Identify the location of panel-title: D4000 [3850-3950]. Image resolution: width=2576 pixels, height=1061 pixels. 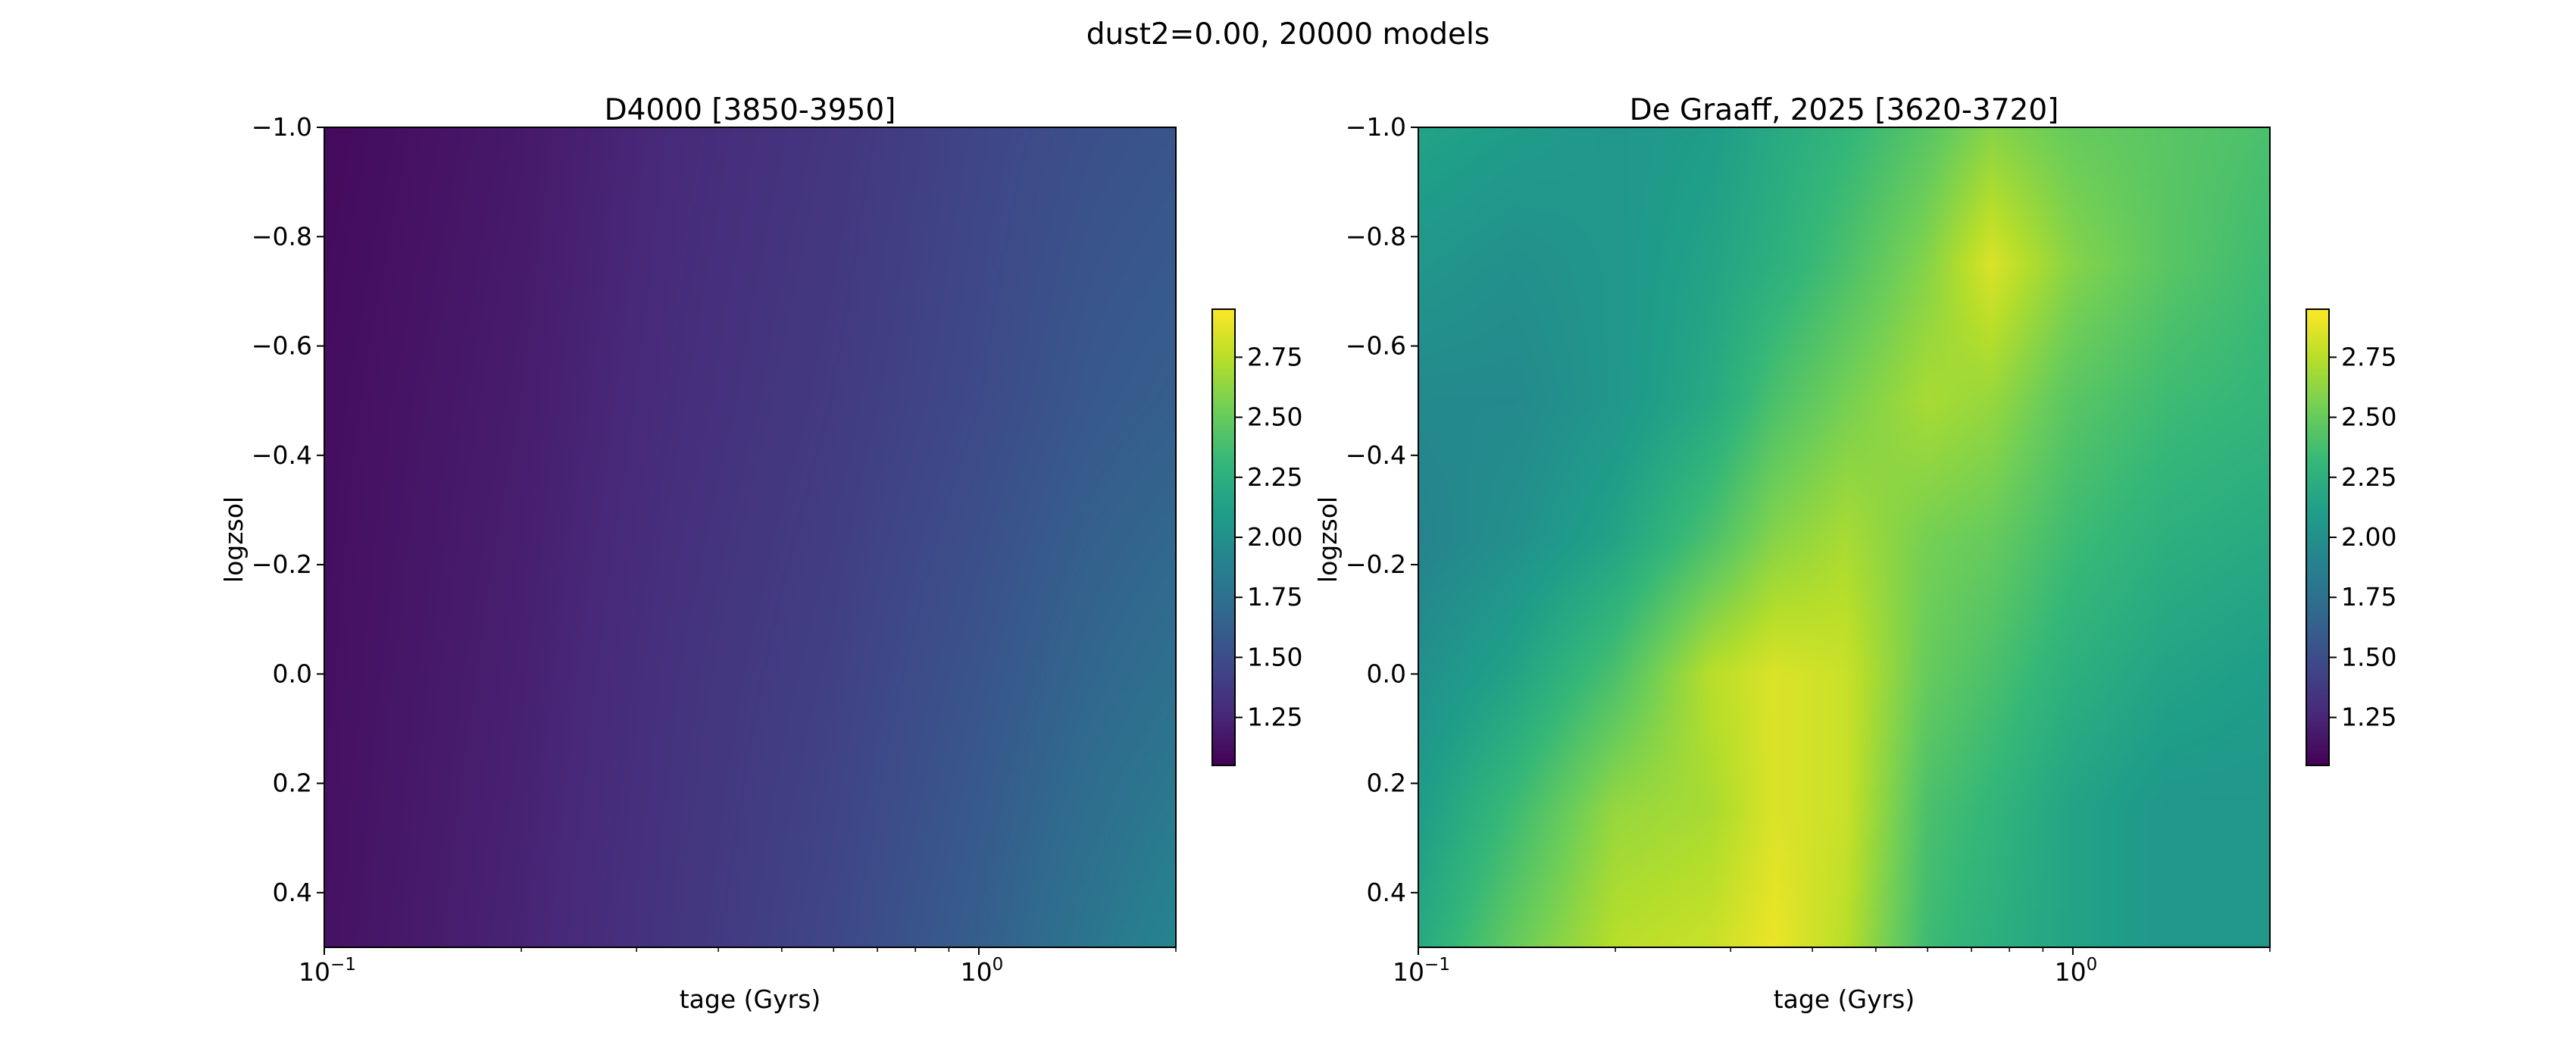
(750, 110).